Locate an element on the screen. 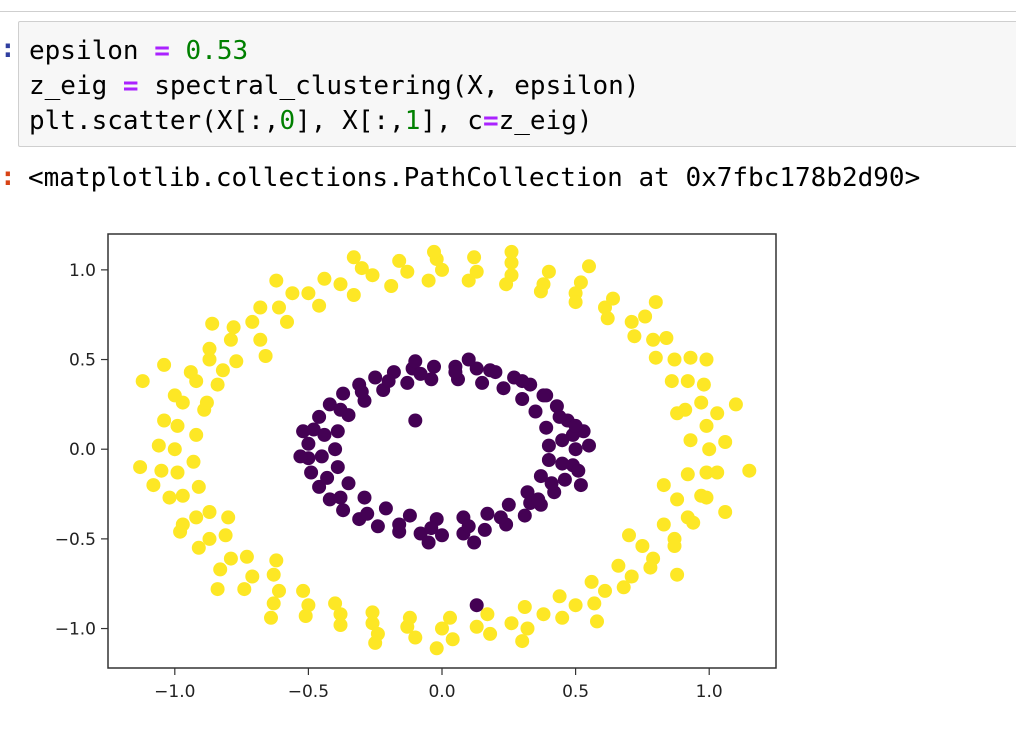 The height and width of the screenshot is (738, 1016). code-token: = is located at coordinates (490, 121).